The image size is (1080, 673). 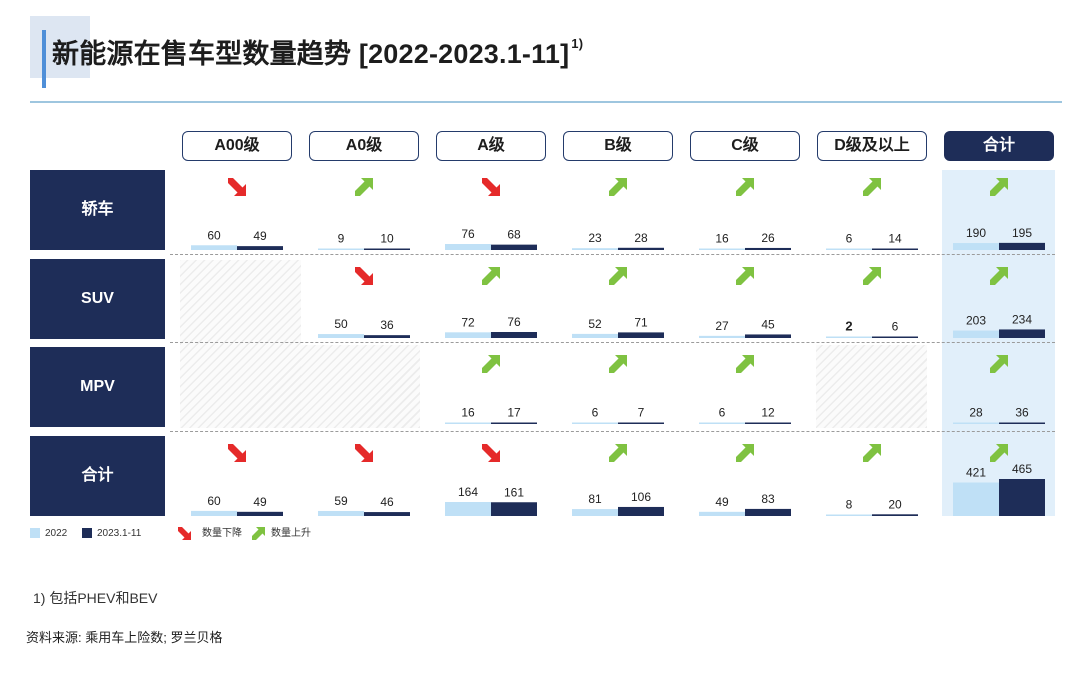 What do you see at coordinates (87, 533) in the screenshot?
I see `legend-swatch-2023` at bounding box center [87, 533].